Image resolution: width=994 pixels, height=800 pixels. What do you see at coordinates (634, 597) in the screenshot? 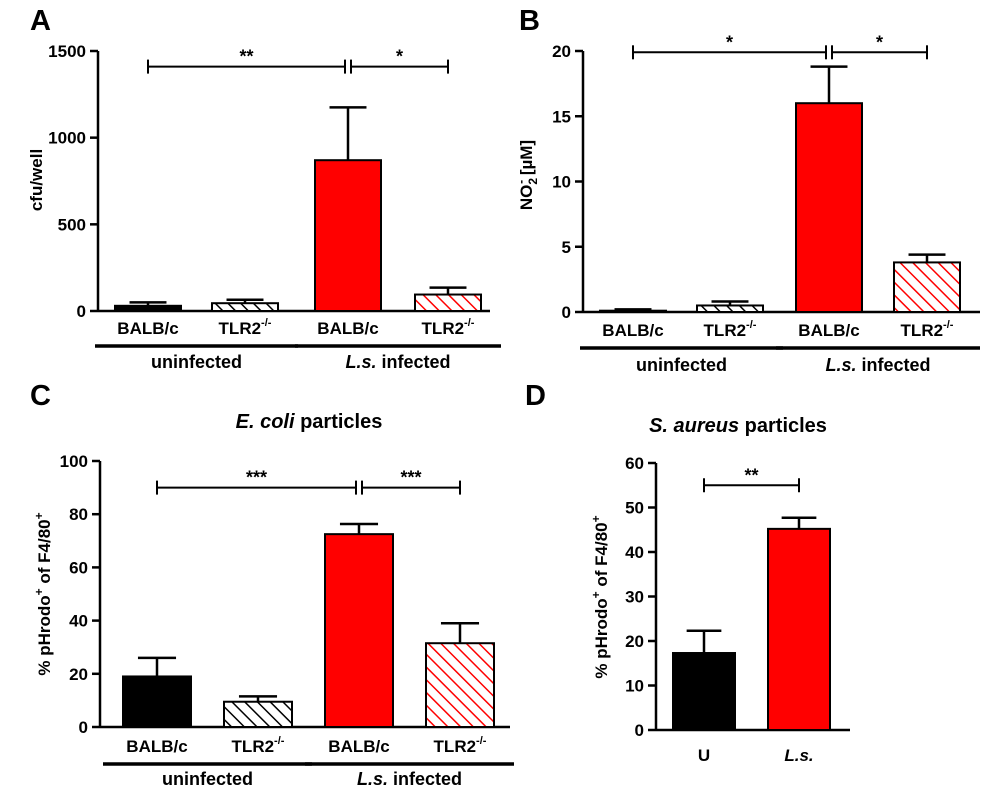
I see `y-tick-label: 30` at bounding box center [634, 597].